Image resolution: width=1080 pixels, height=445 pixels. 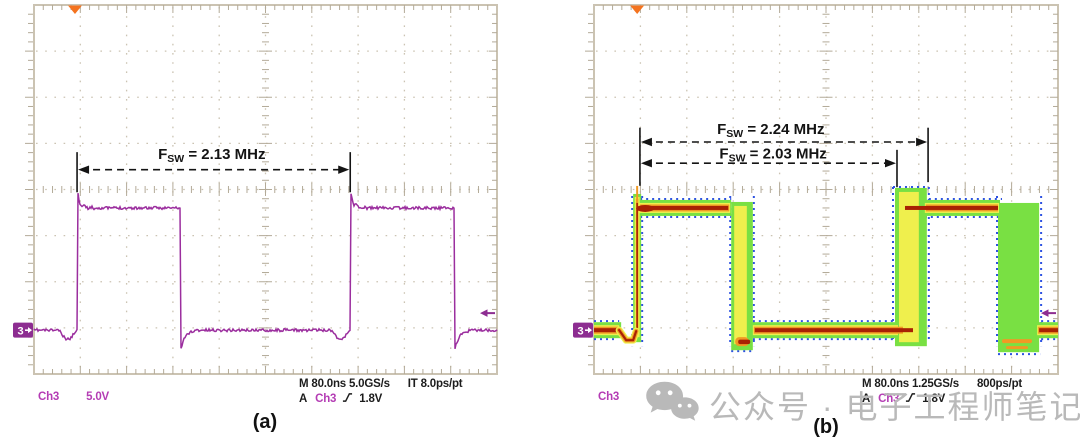 What do you see at coordinates (769, 167) in the screenshot?
I see `fsw-annotation: FSW = 2.03 MHz` at bounding box center [769, 167].